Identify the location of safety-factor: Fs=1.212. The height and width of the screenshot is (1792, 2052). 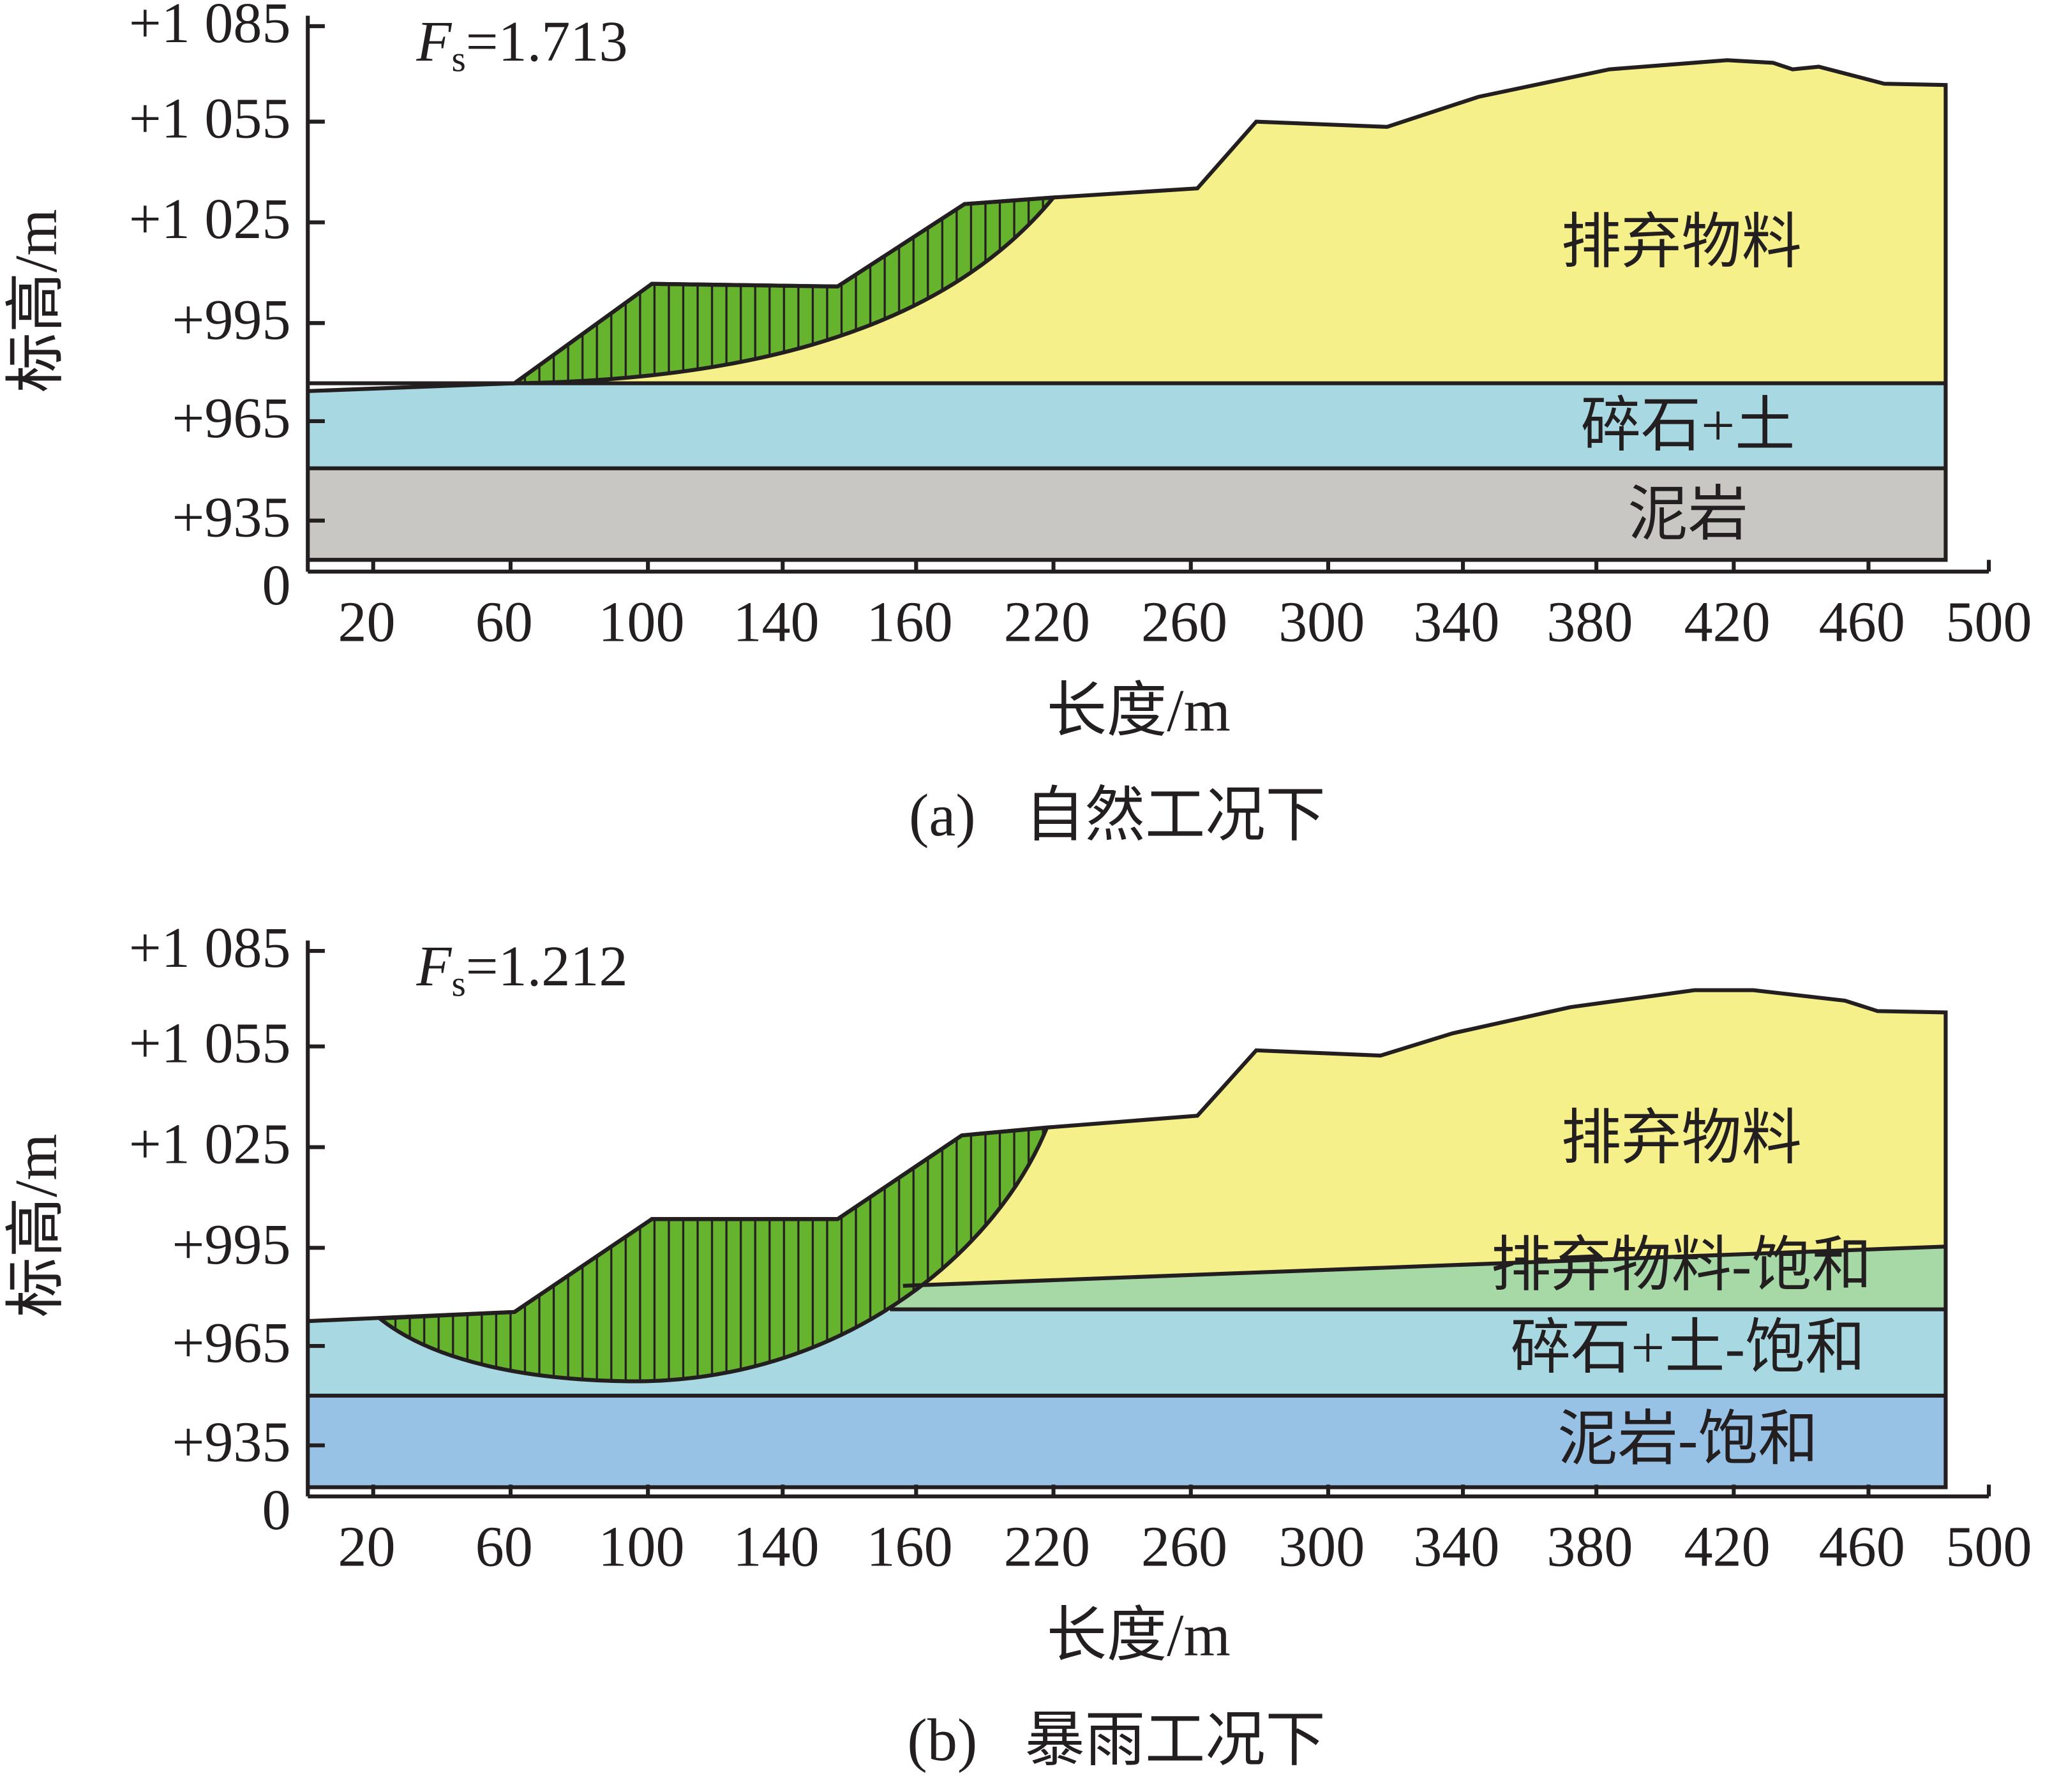
(521, 969).